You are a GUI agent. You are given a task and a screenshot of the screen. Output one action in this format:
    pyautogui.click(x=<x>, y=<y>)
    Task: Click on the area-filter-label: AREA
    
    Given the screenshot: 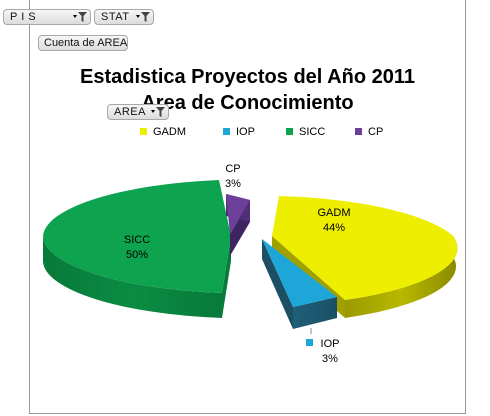 What is the action you would take?
    pyautogui.click(x=130, y=112)
    